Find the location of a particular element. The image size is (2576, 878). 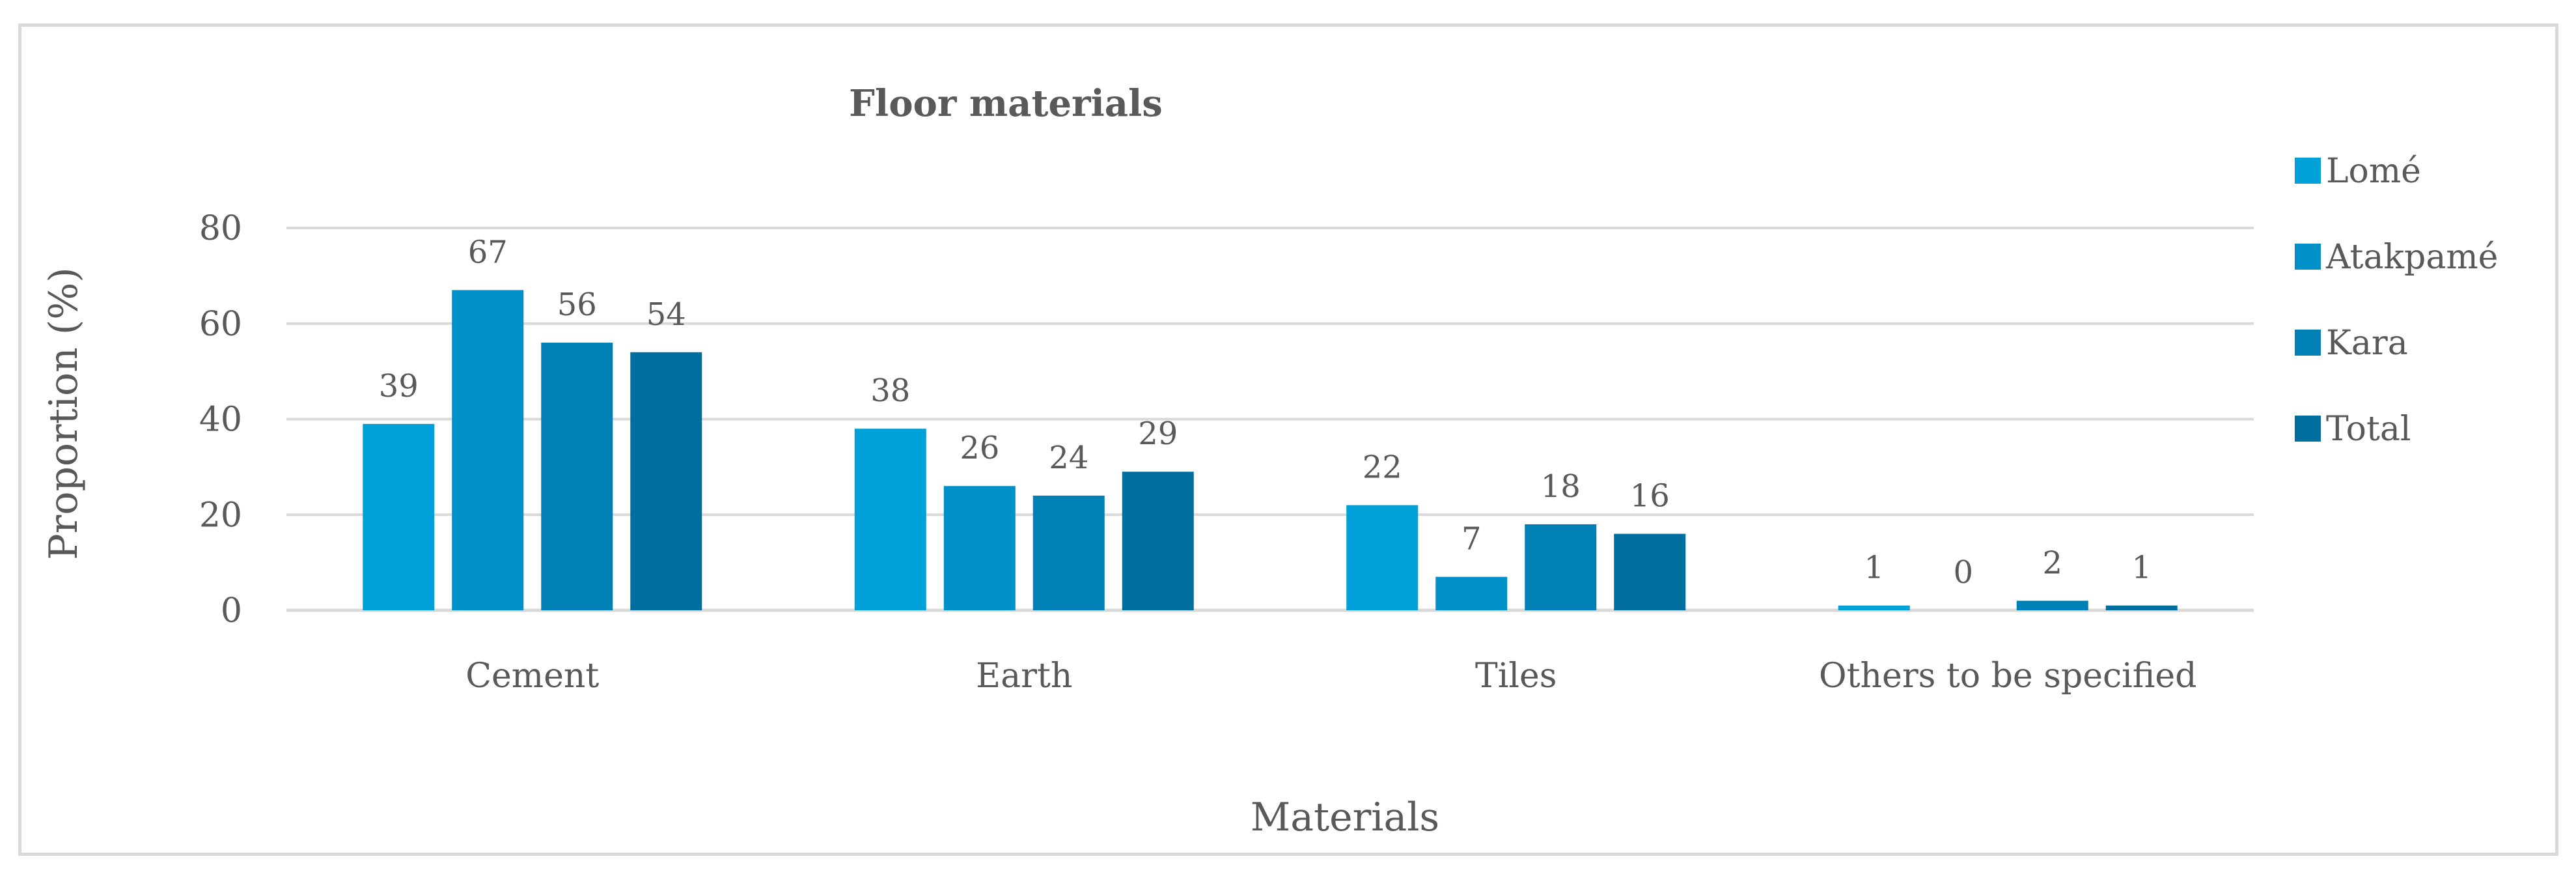

data-label: 67 is located at coordinates (488, 252).